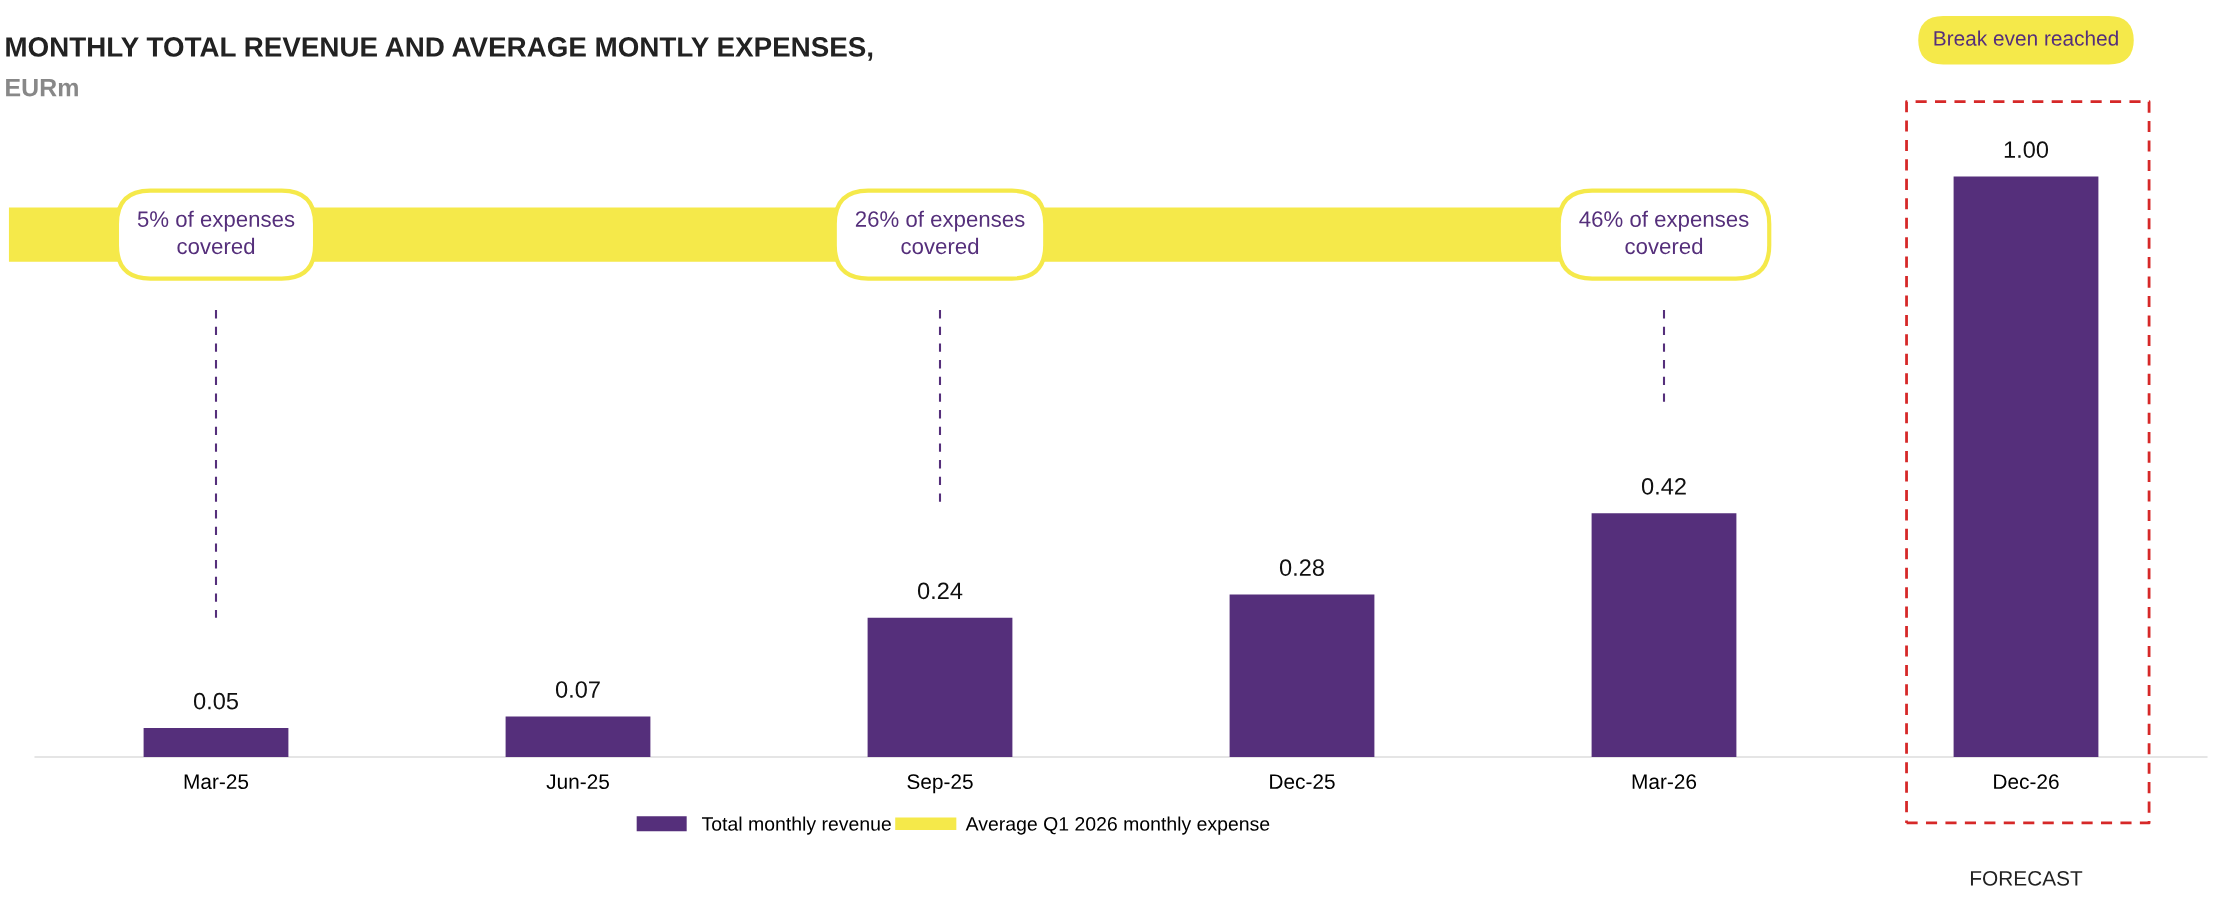 The image size is (2218, 897). What do you see at coordinates (216, 232) in the screenshot?
I see `annotation: 5% of expenses covered` at bounding box center [216, 232].